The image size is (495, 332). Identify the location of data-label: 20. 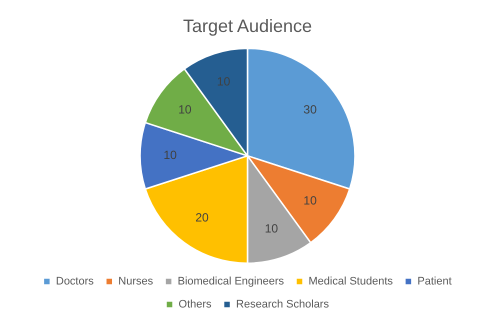
(202, 217).